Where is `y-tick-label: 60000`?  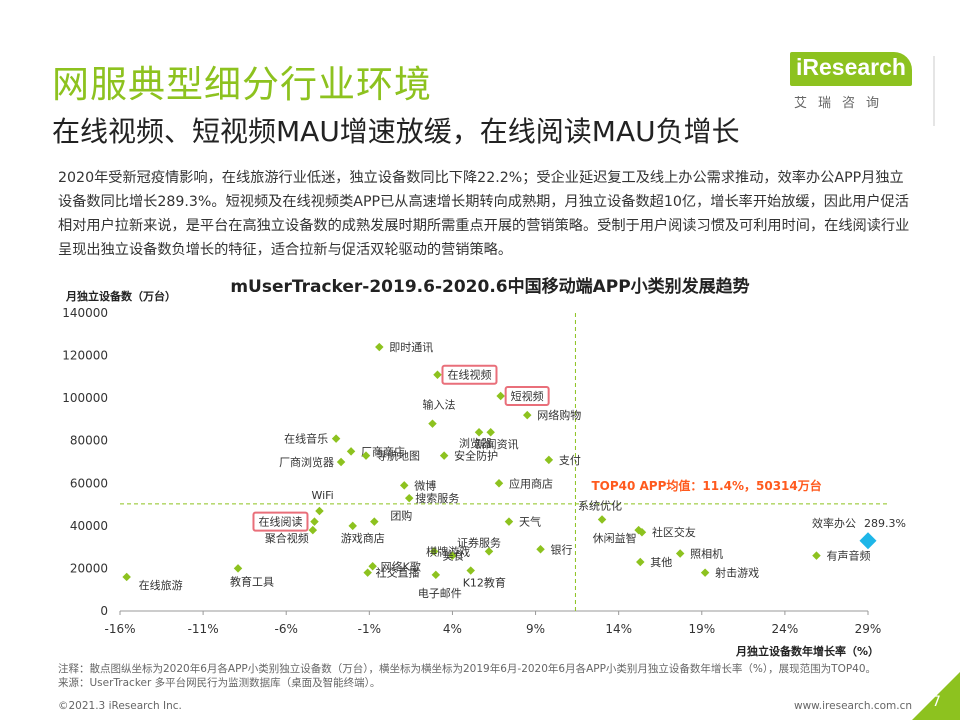 y-tick-label: 60000 is located at coordinates (89, 483).